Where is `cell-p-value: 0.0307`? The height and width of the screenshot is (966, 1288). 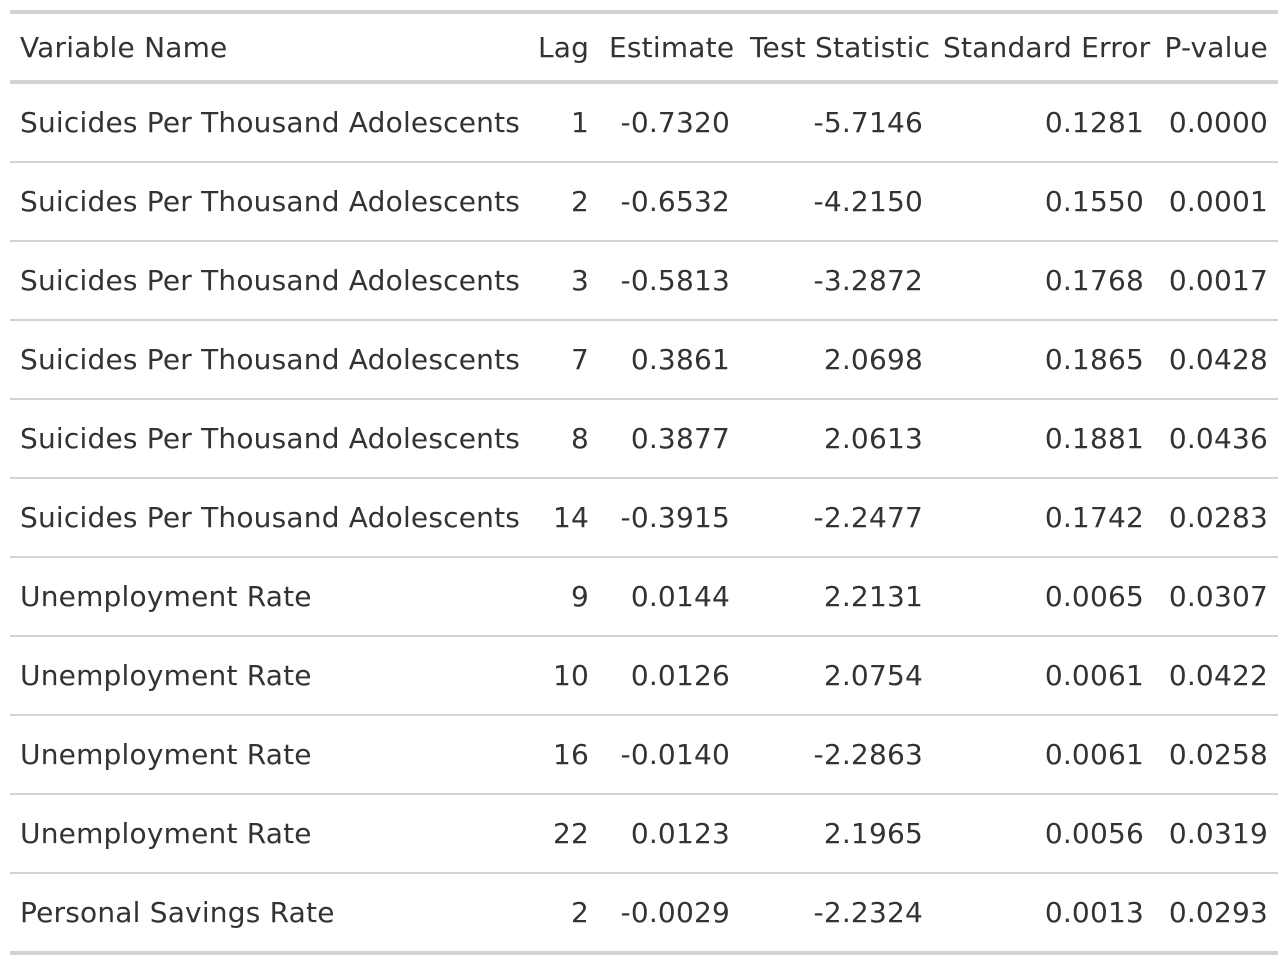
cell-p-value: 0.0307 is located at coordinates (1218, 596).